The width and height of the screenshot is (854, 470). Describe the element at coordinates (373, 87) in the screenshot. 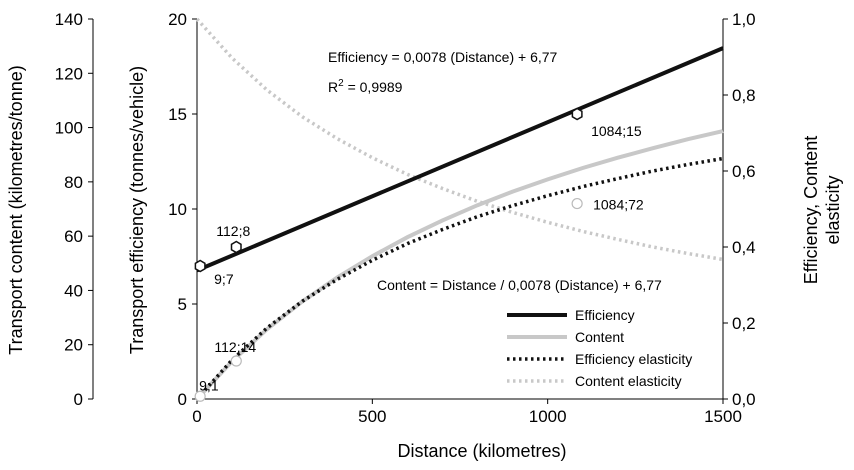

I see `r-squared-value: = 0,9989` at that location.